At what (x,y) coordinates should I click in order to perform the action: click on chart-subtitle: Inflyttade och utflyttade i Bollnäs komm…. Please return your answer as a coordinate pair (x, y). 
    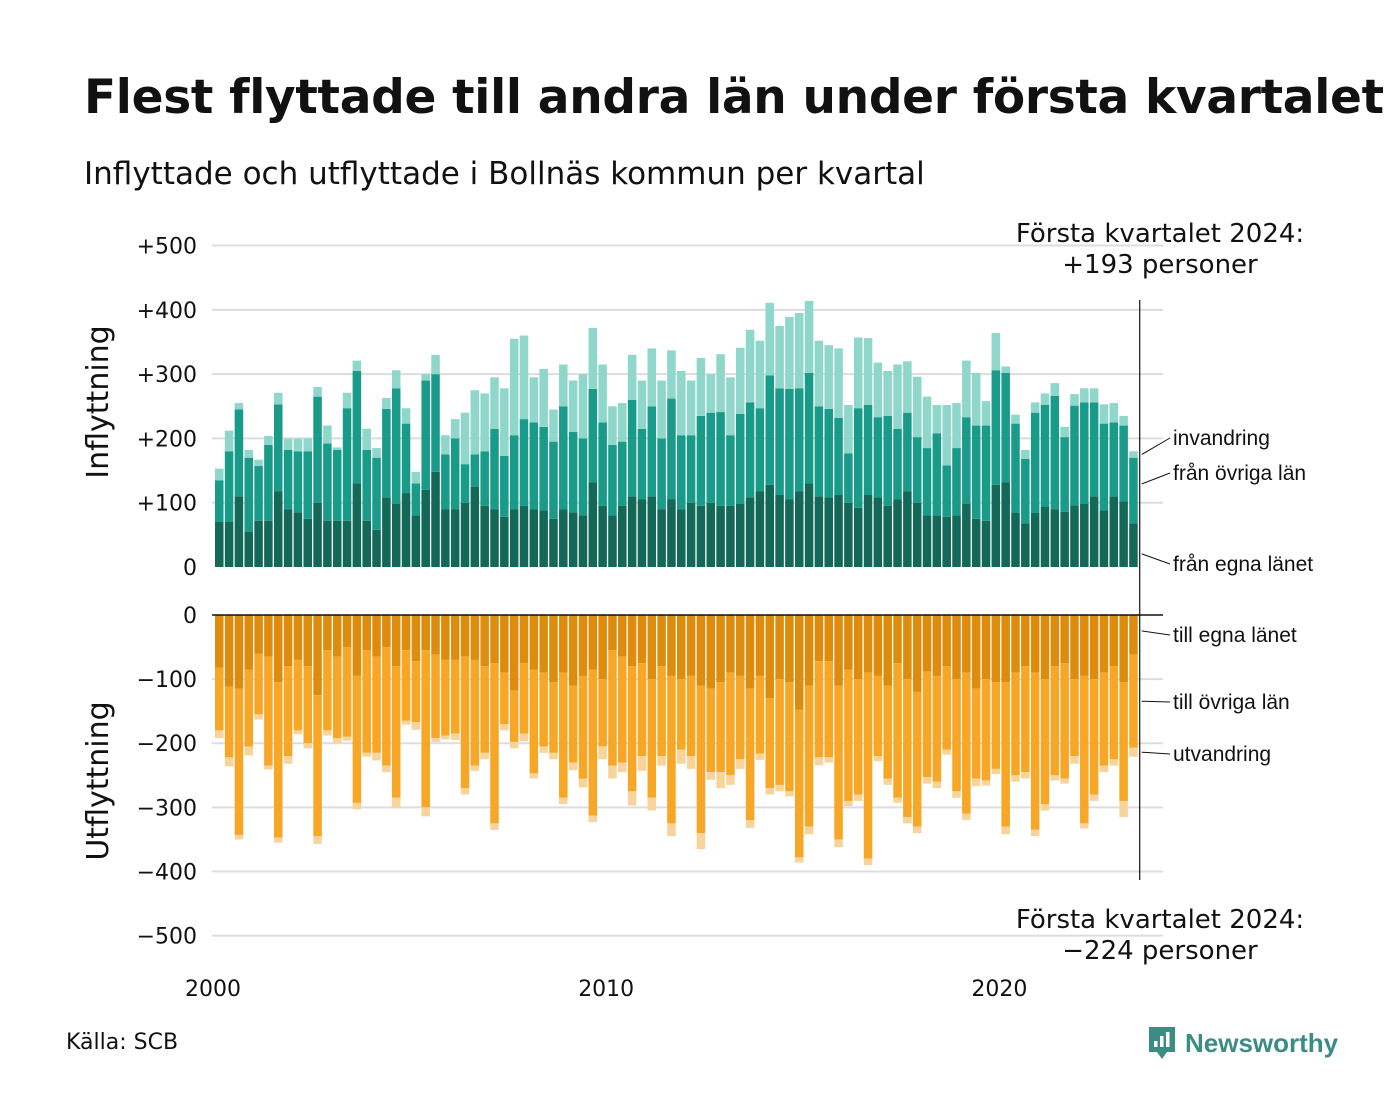
    Looking at the image, I should click on (504, 174).